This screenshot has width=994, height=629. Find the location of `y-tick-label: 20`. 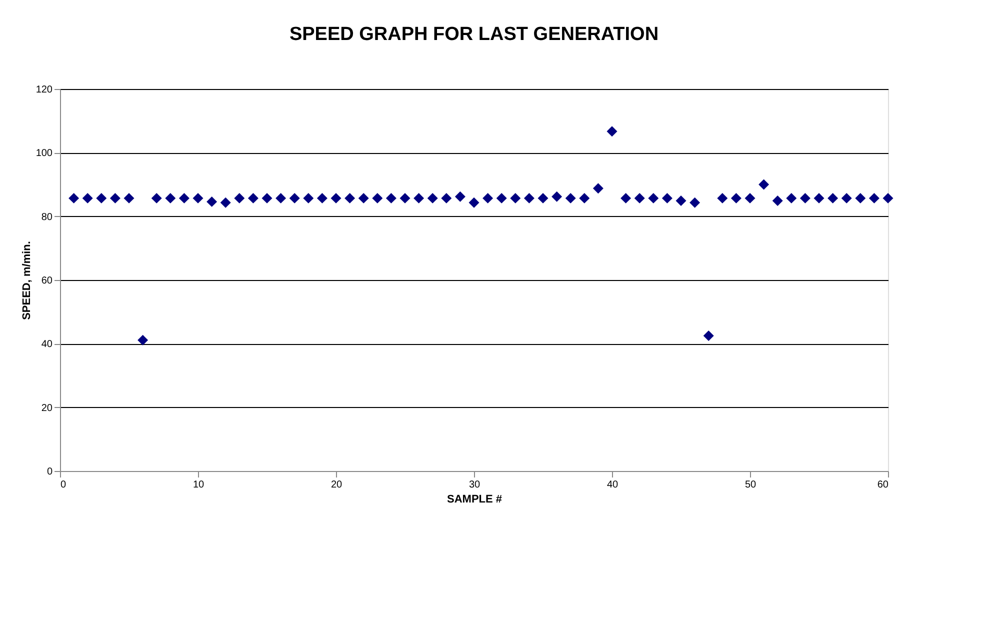

y-tick-label: 20 is located at coordinates (47, 408).